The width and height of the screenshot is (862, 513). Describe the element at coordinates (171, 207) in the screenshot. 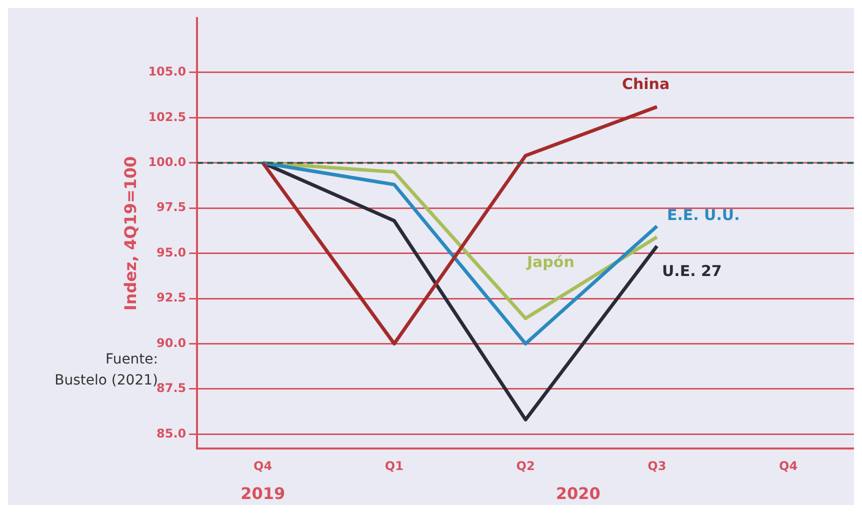

I see `y-tick-label: 97.5` at that location.